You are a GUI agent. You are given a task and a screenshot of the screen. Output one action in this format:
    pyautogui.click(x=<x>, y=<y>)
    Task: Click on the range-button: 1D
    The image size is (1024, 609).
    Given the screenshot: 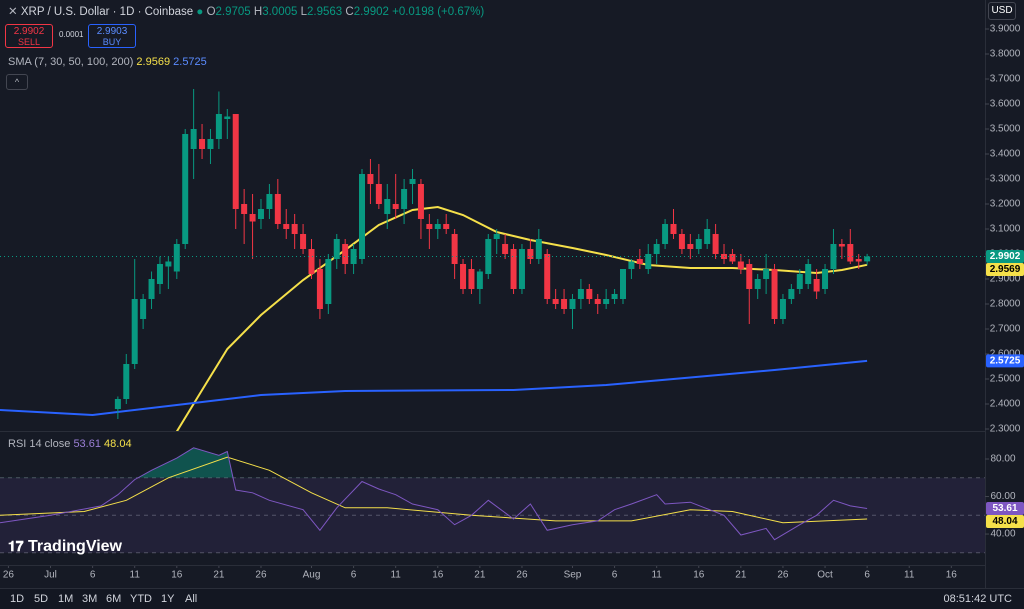 What is the action you would take?
    pyautogui.click(x=17, y=599)
    